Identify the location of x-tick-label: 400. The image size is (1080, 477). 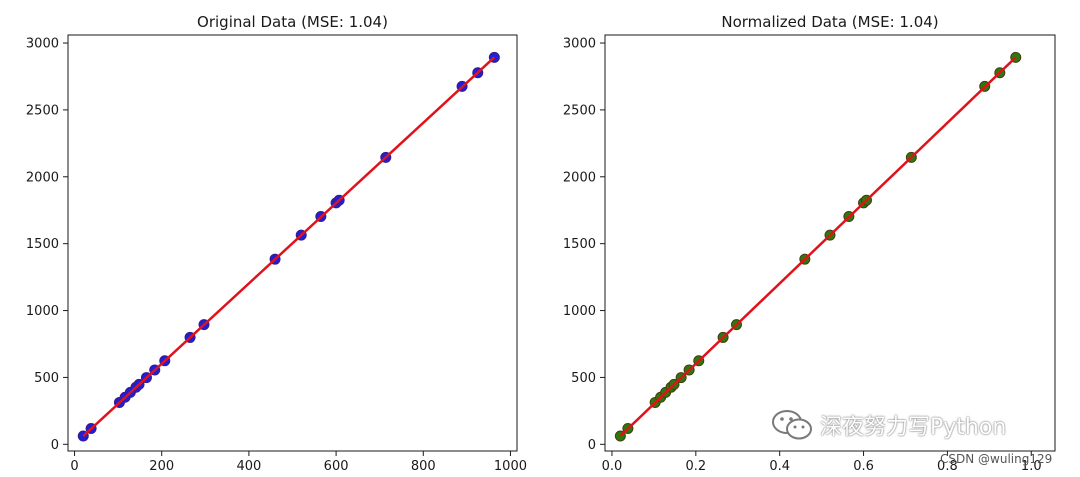
(248, 466).